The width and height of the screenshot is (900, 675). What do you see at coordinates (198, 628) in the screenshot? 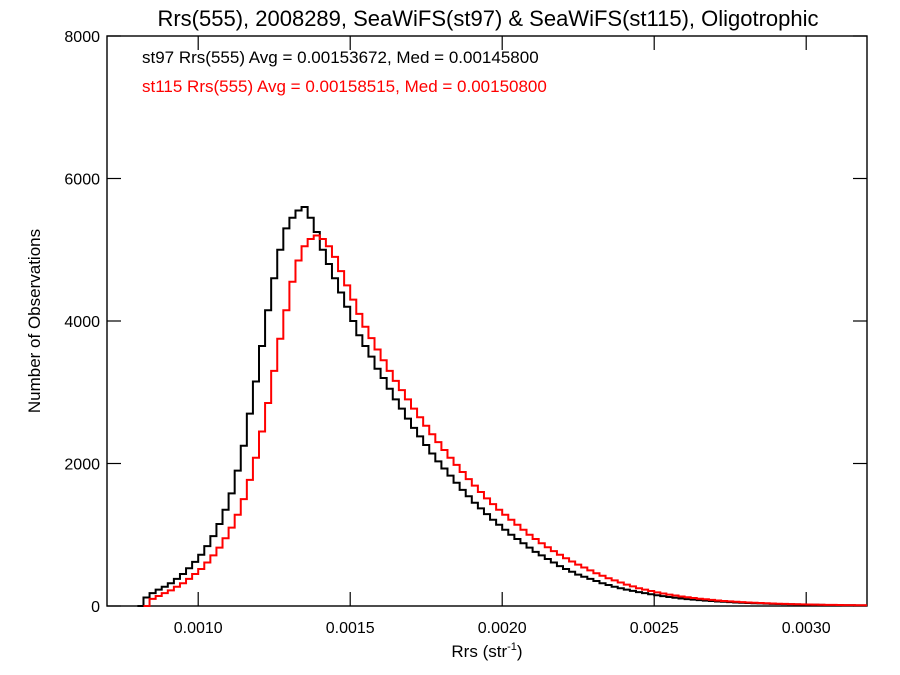
I see `x-tick-label-0: 0.0010` at bounding box center [198, 628].